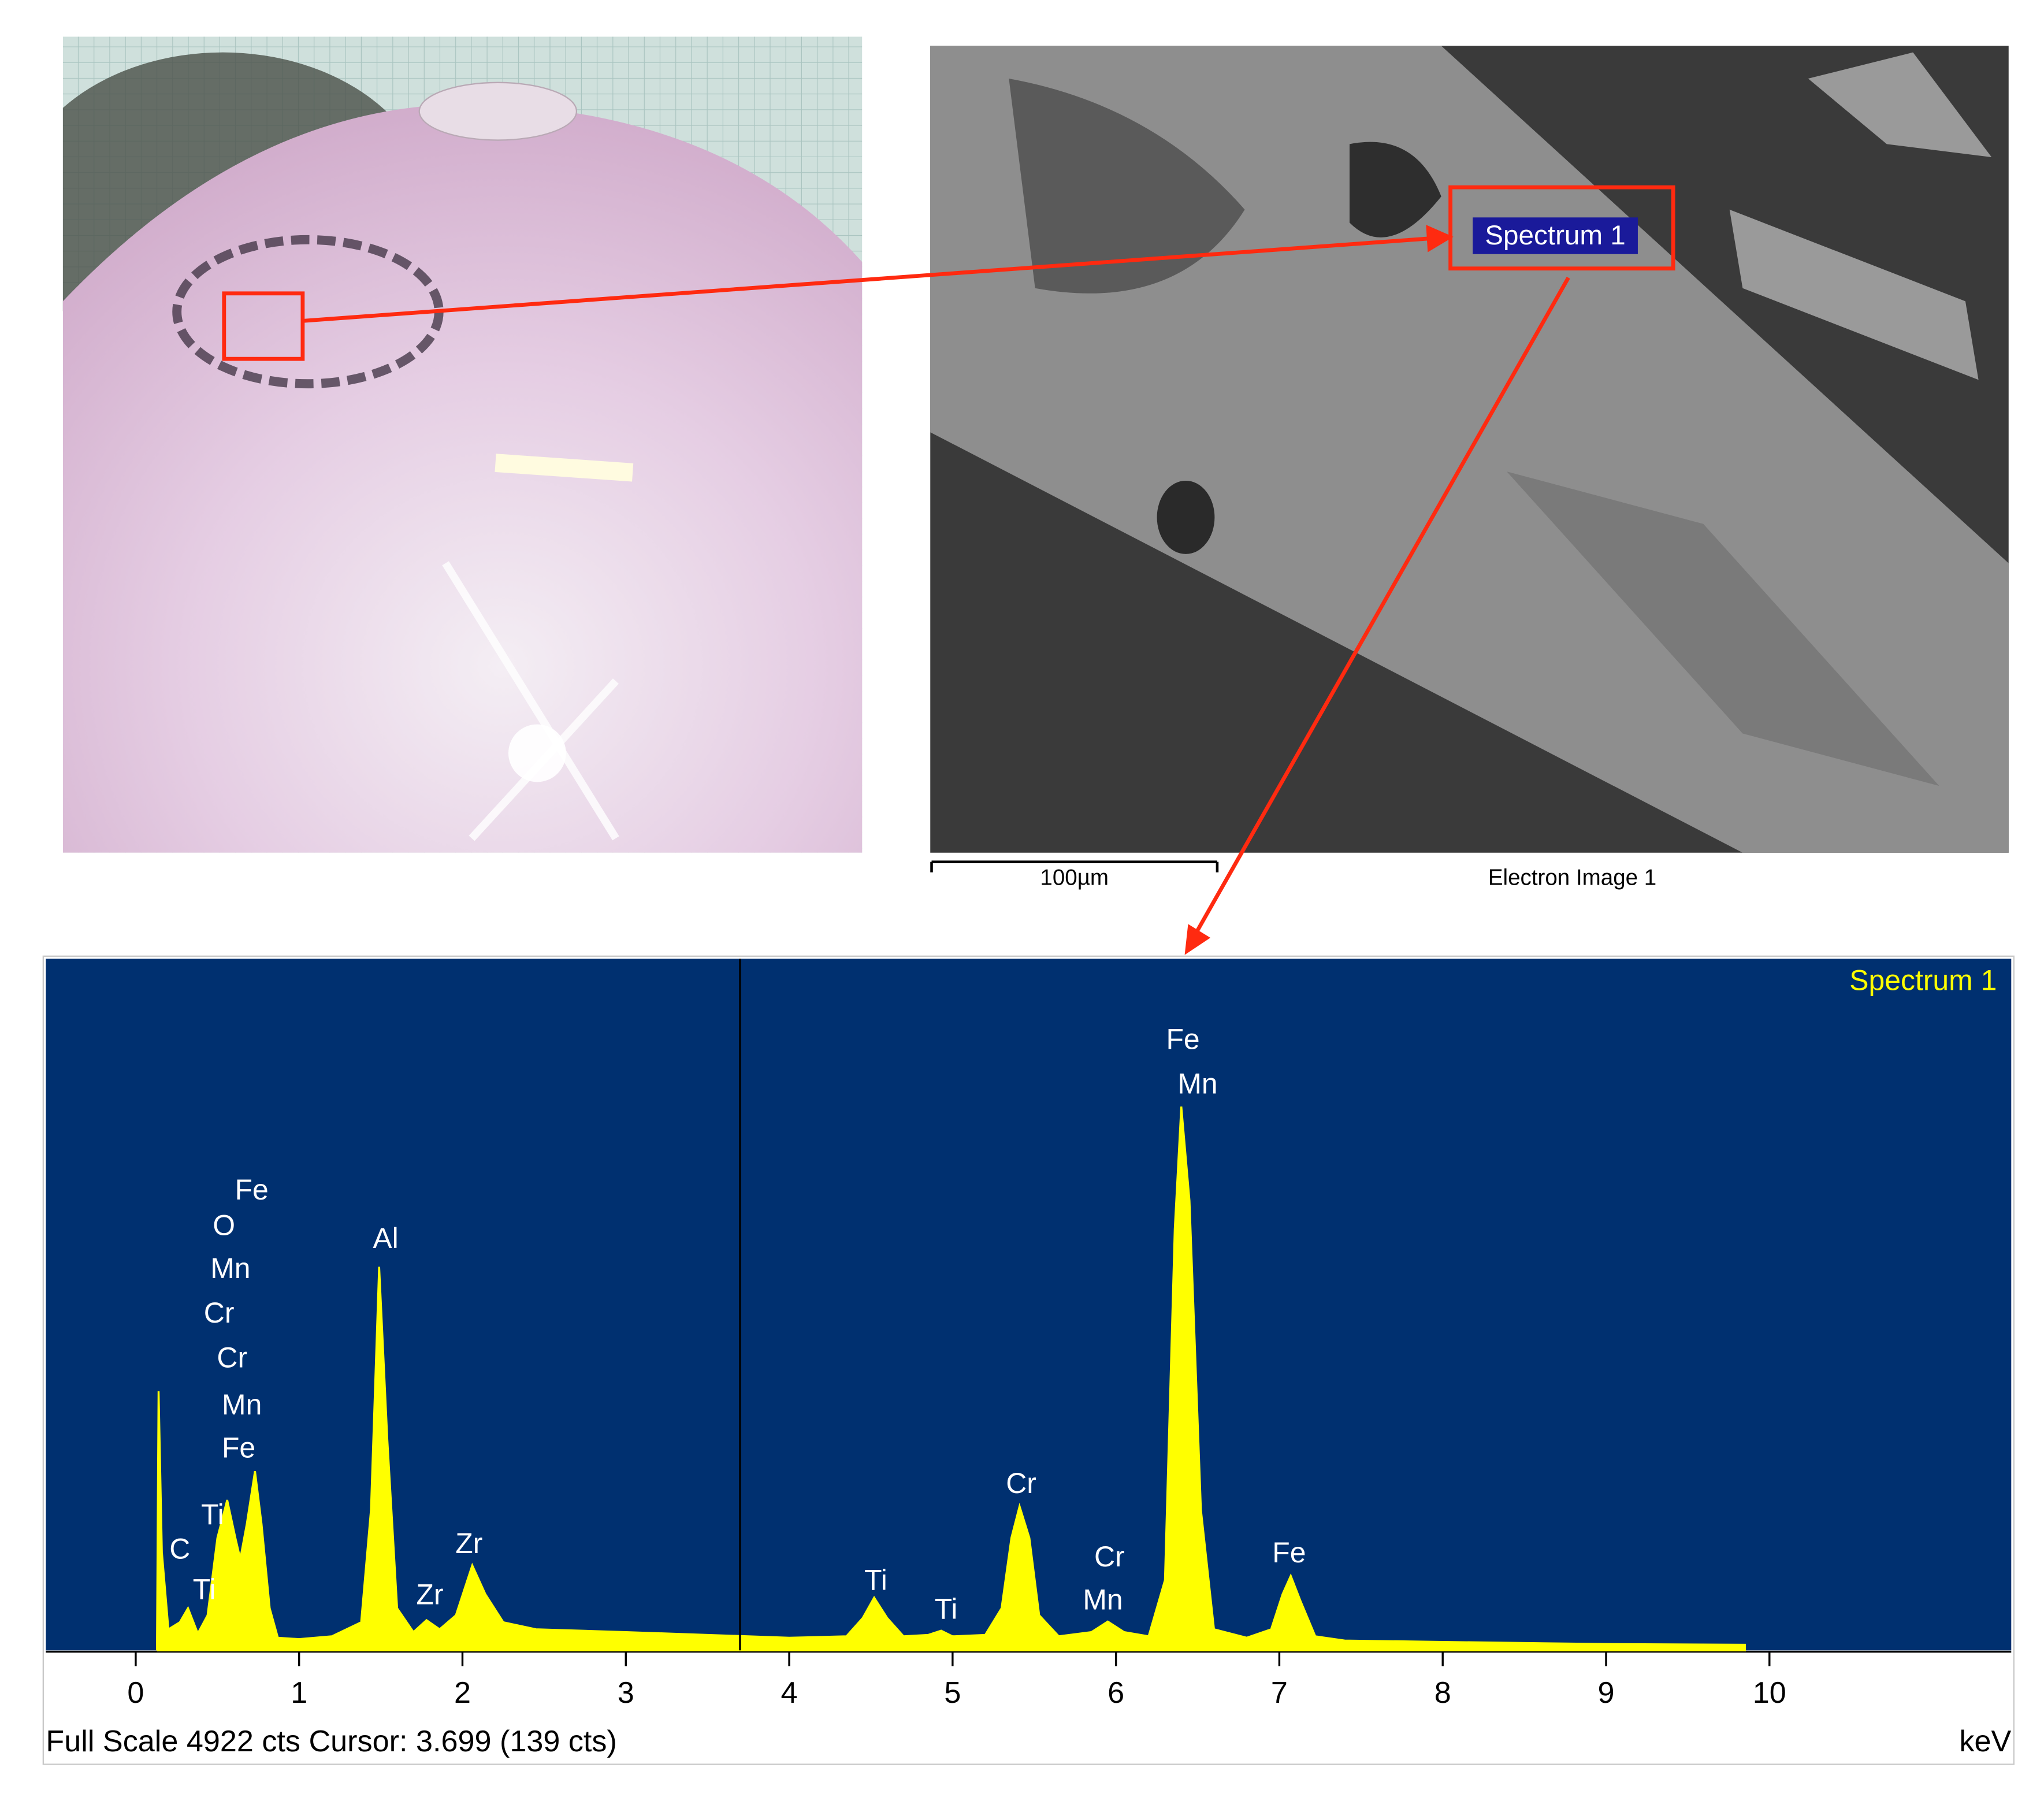 Image resolution: width=2044 pixels, height=1801 pixels. Describe the element at coordinates (463, 1693) in the screenshot. I see `x-tick-label: 2` at that location.